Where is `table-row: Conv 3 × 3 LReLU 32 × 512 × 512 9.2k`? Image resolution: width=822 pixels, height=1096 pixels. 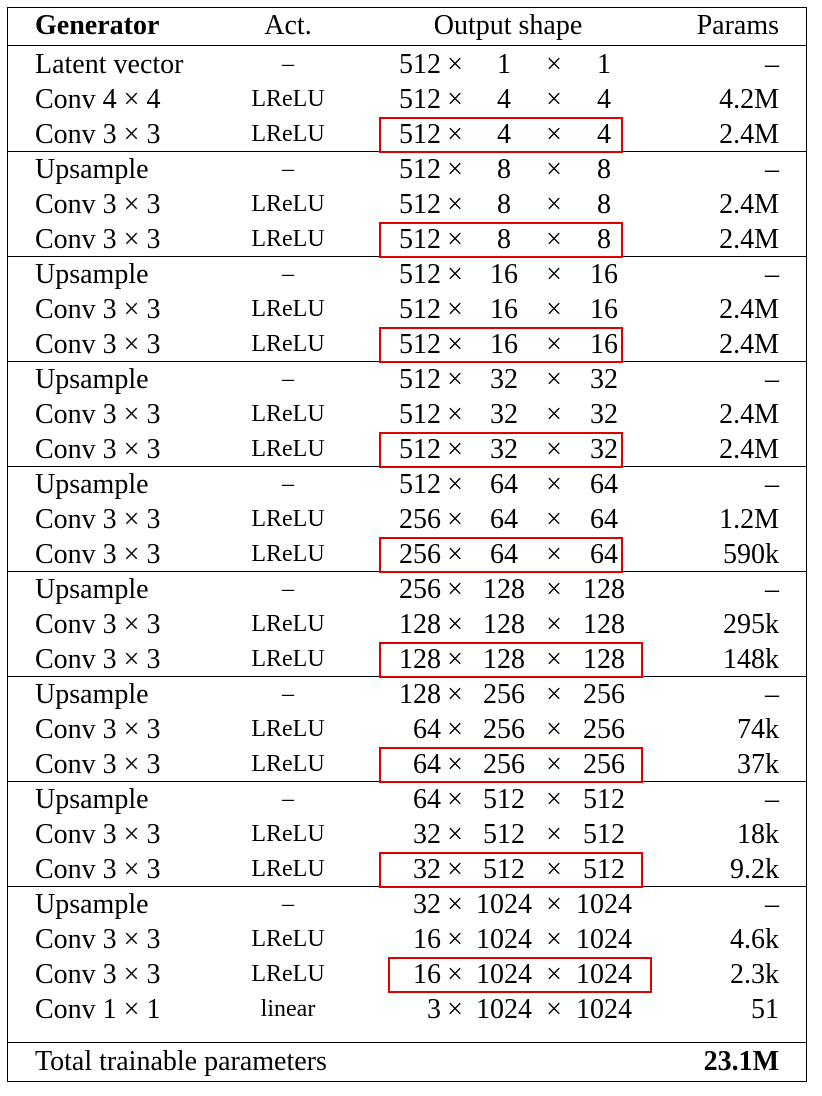 table-row: Conv 3 × 3 LReLU 32 × 512 × 512 9.2k is located at coordinates (407, 869).